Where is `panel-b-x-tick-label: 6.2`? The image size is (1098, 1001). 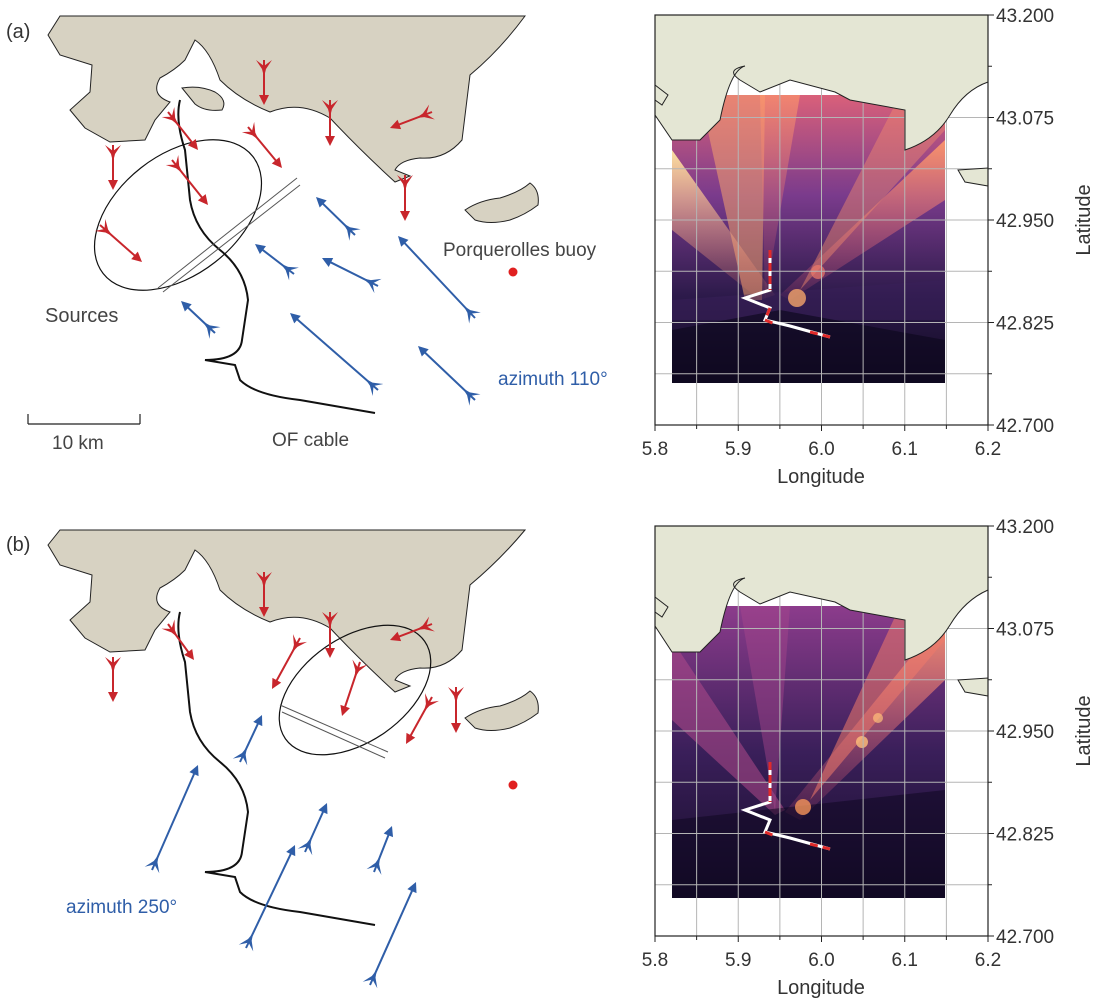
panel-b-x-tick-label: 6.2 is located at coordinates (988, 960).